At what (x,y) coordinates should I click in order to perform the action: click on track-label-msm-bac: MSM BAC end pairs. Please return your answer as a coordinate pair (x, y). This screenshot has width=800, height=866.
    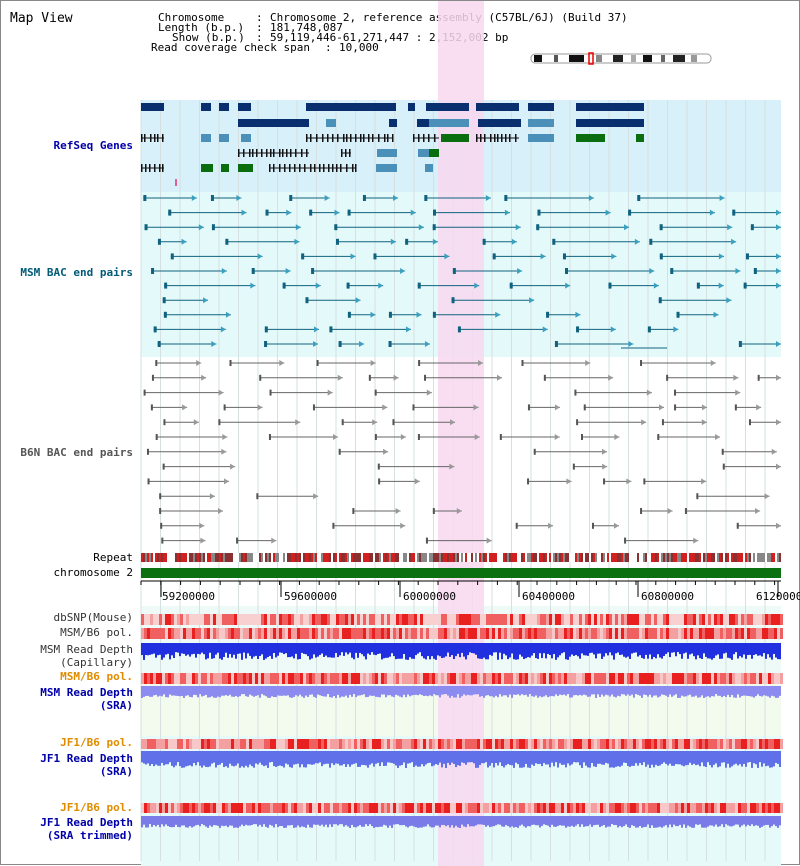
    Looking at the image, I should click on (76, 272).